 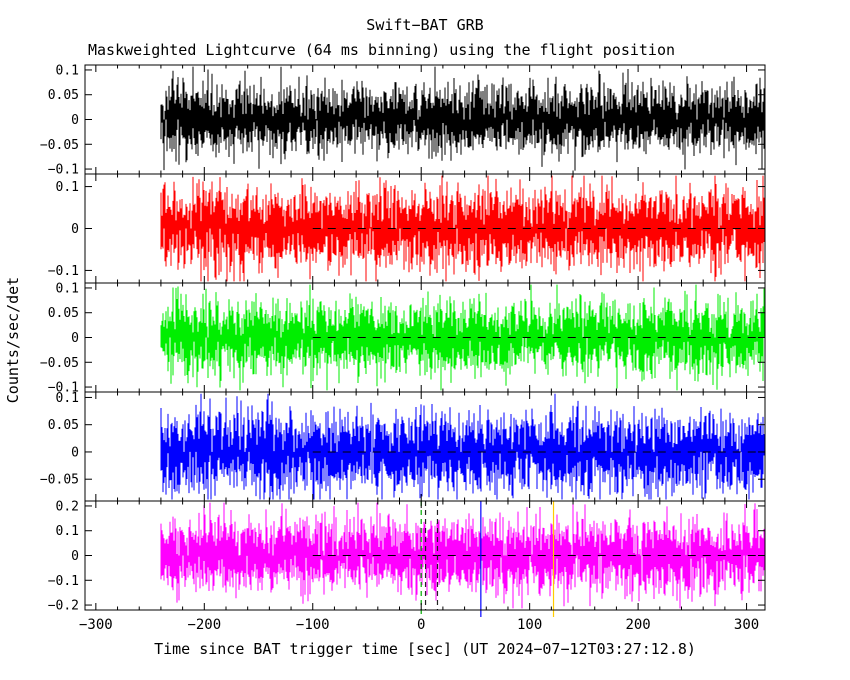 I want to click on chart-title: Swift−BAT GRB, so click(x=424, y=25).